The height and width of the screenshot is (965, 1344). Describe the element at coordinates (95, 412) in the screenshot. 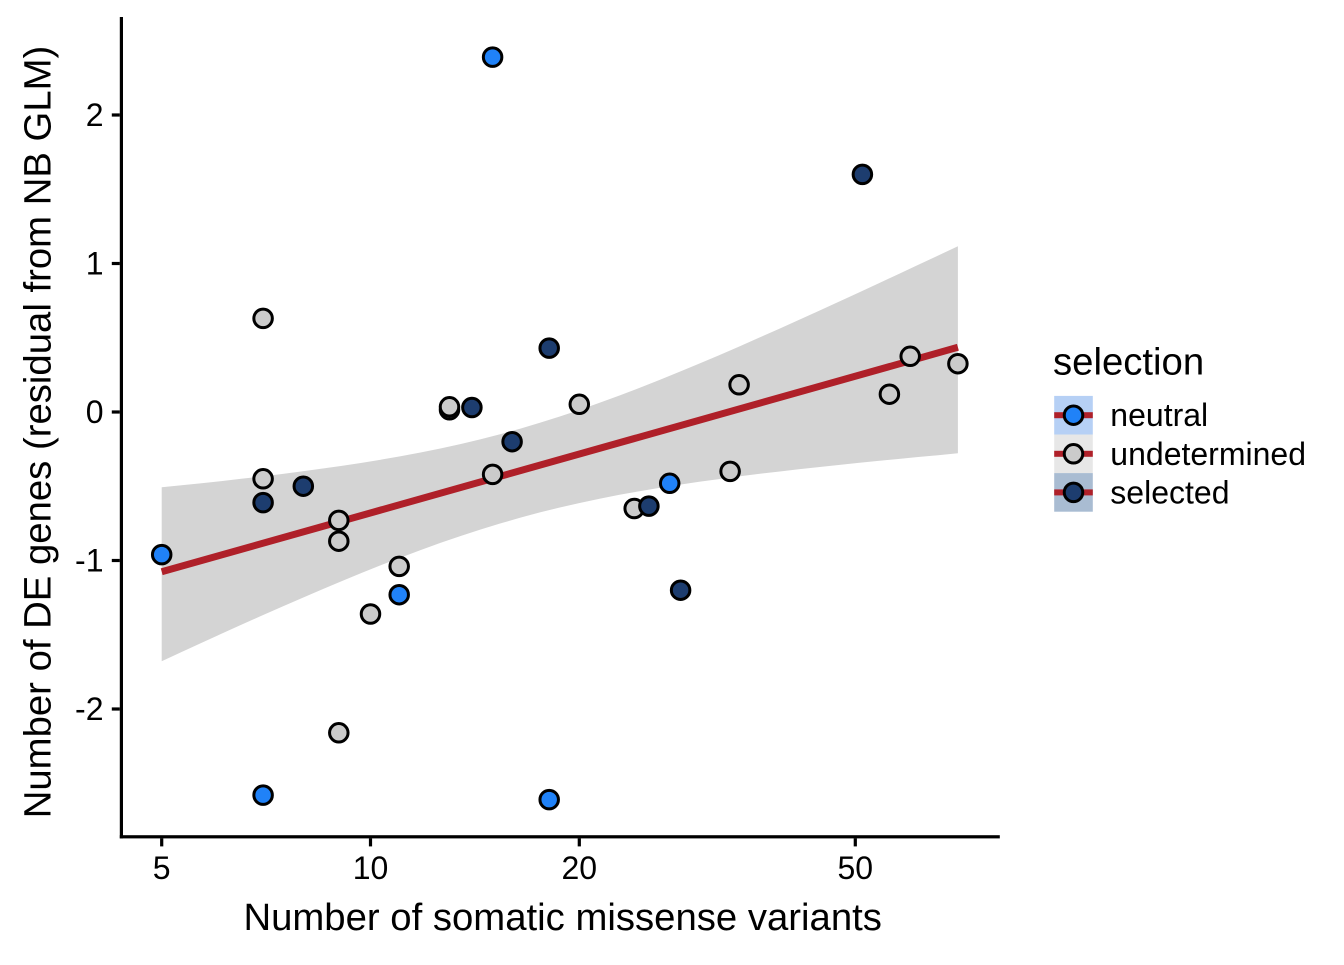

I see `svg-text: 0` at that location.